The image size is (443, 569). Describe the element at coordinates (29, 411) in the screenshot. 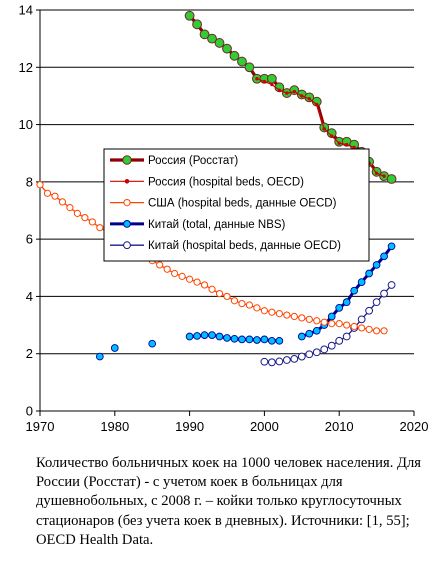

I see `y-tick-label-0: 0` at that location.